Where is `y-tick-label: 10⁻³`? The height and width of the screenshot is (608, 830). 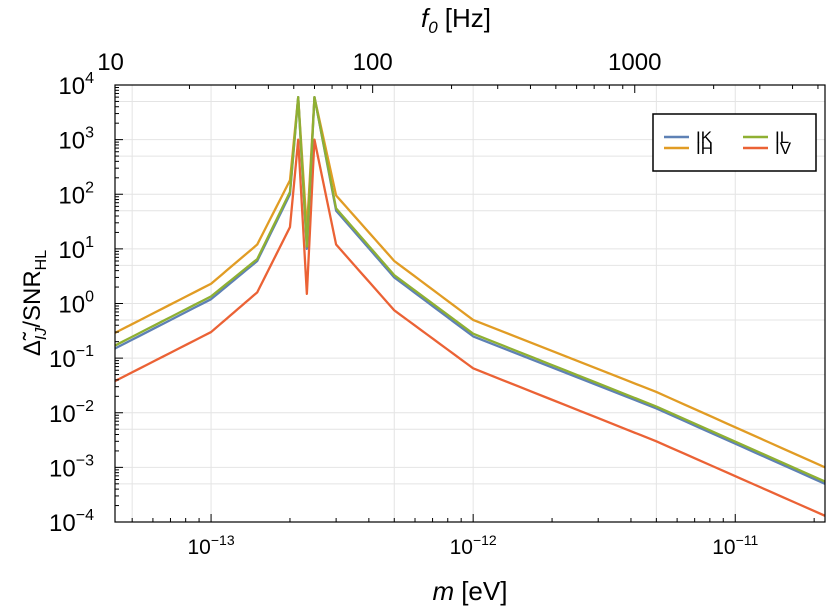 y-tick-label: 10⁻³ is located at coordinates (71, 467).